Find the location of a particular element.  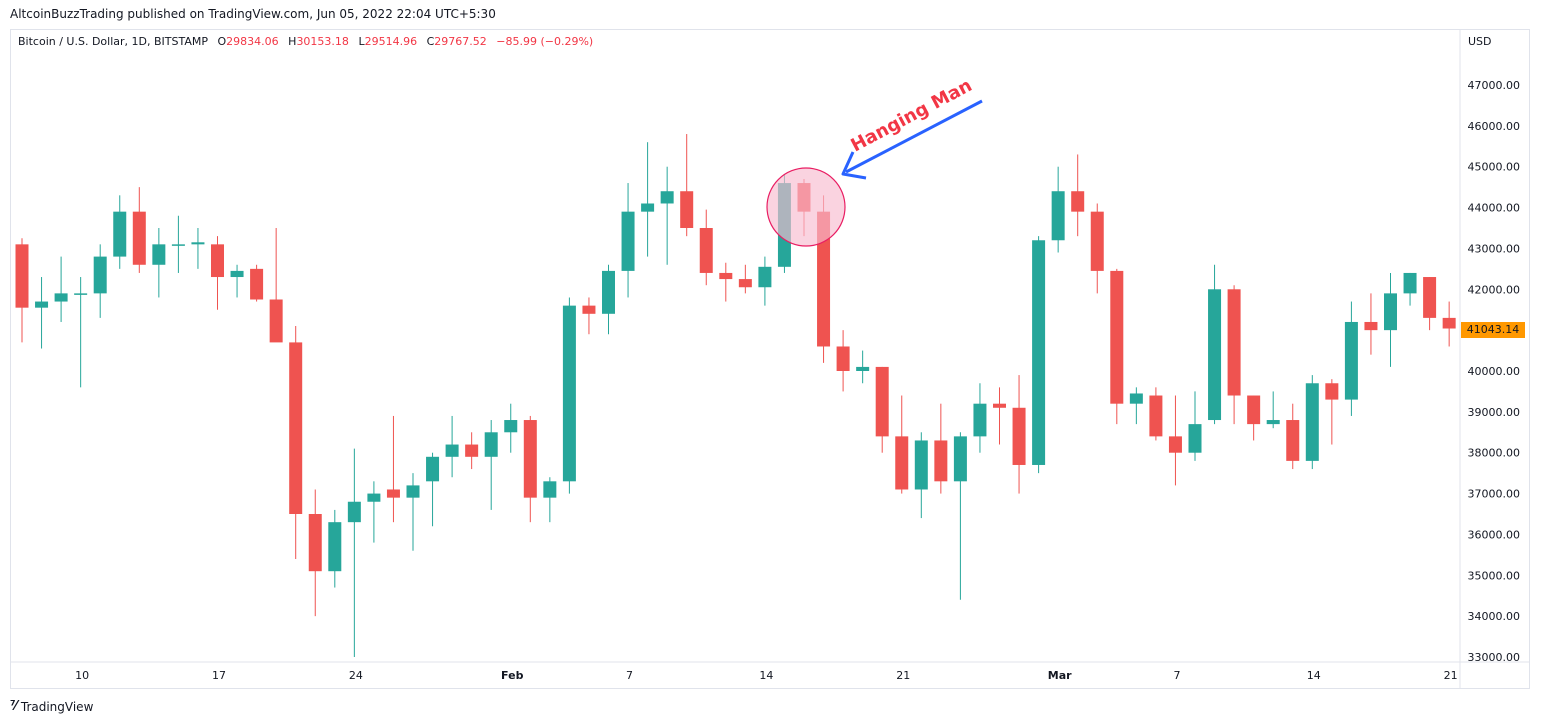

high-label: H is located at coordinates (292, 41).